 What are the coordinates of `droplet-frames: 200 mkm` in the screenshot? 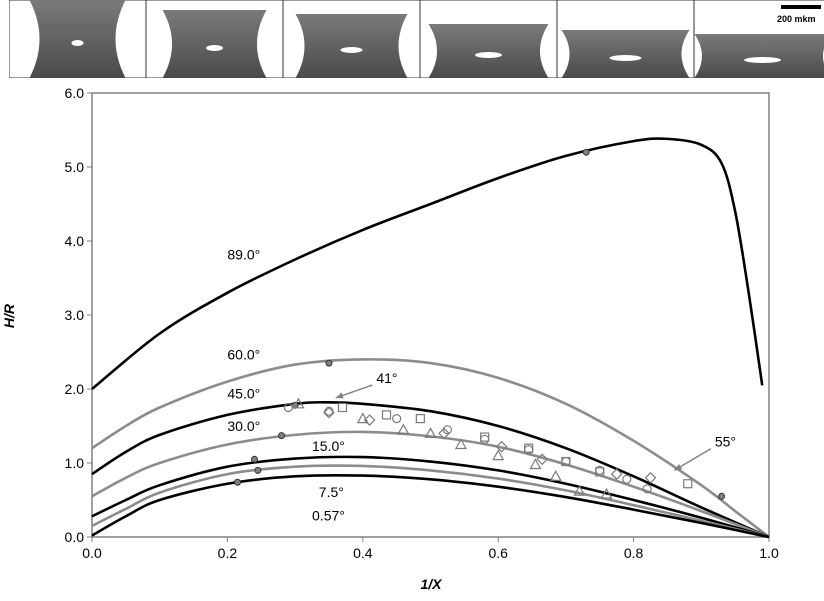 It's located at (416, 39).